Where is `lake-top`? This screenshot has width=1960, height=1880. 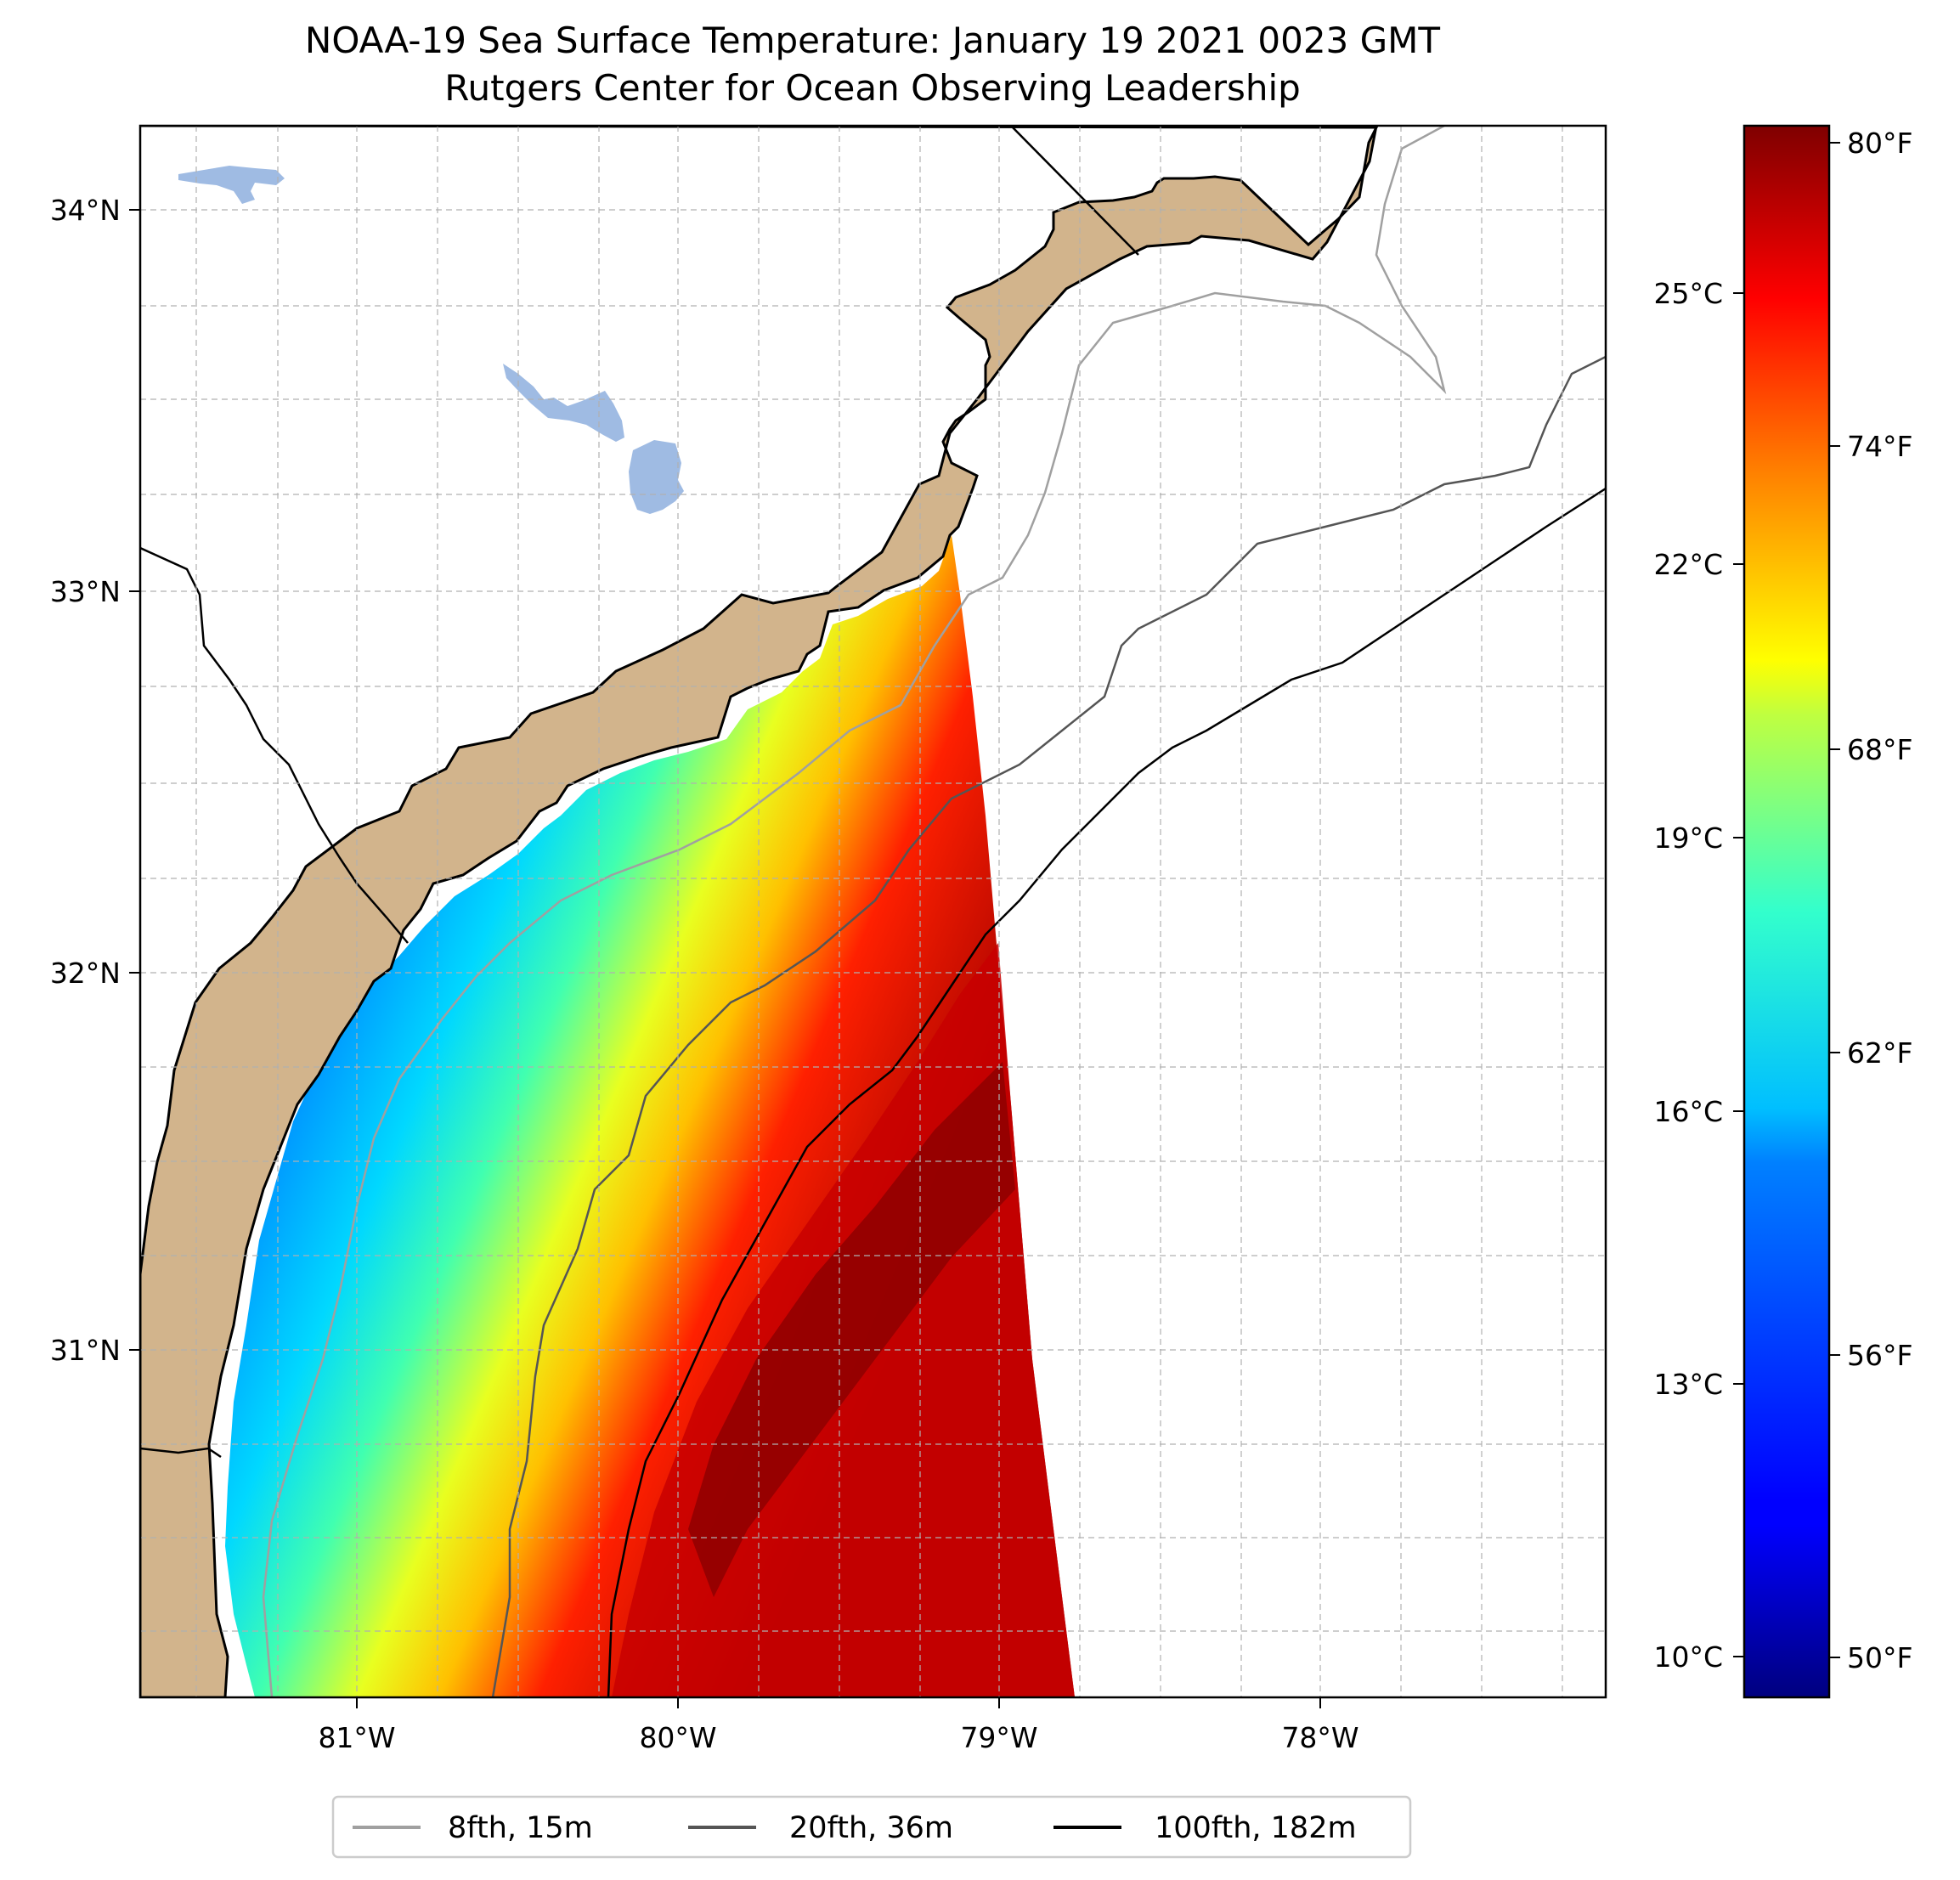
lake-top is located at coordinates (232, 185).